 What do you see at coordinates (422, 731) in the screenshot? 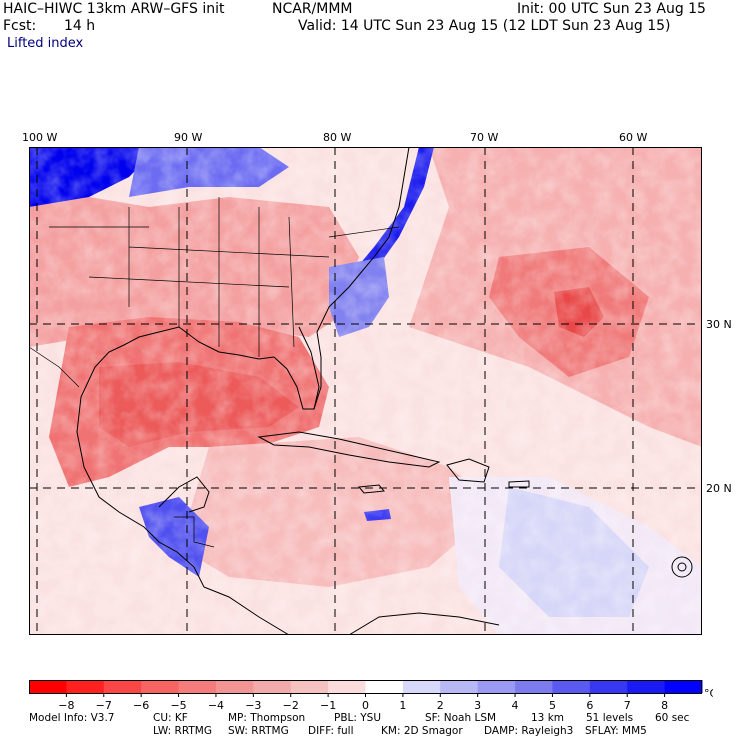
I see `footer-km: KM: 2D Smagor` at bounding box center [422, 731].